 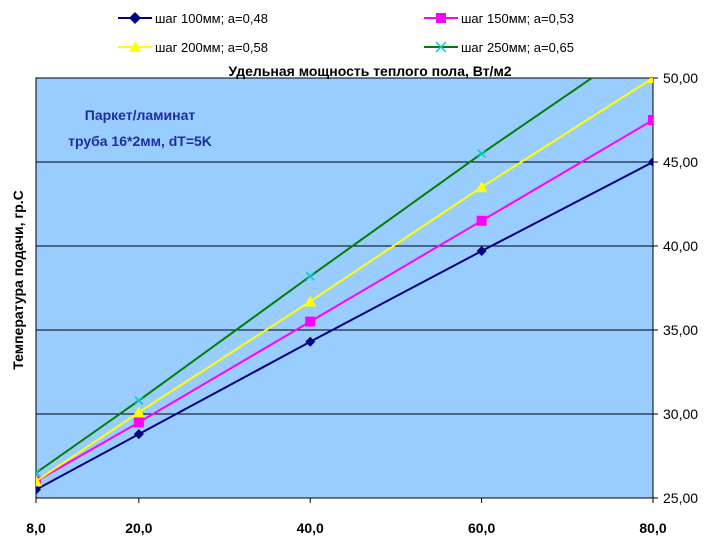 What do you see at coordinates (310, 528) in the screenshot?
I see `x-tick-label: 40,0` at bounding box center [310, 528].